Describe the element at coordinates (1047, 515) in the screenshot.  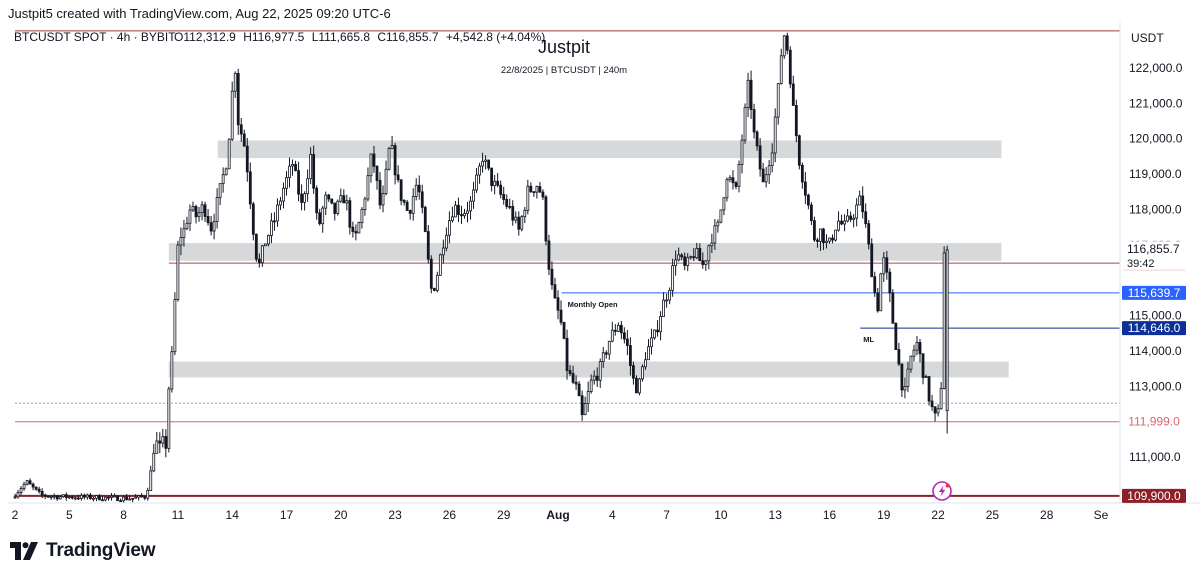
I see `x-tick-label: 28` at that location.